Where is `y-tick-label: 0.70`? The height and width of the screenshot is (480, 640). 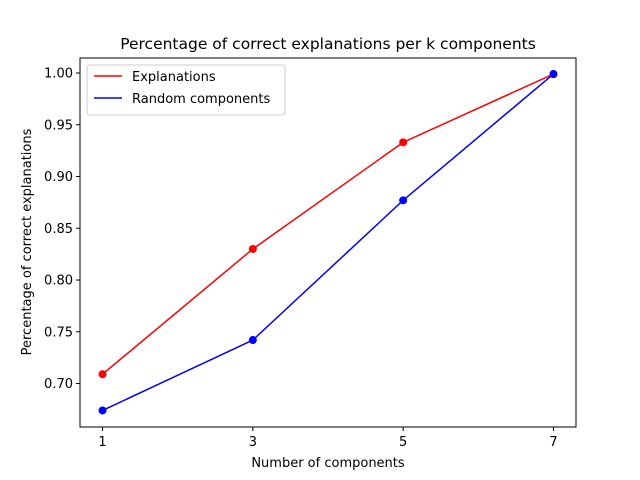
y-tick-label: 0.70 is located at coordinates (58, 384).